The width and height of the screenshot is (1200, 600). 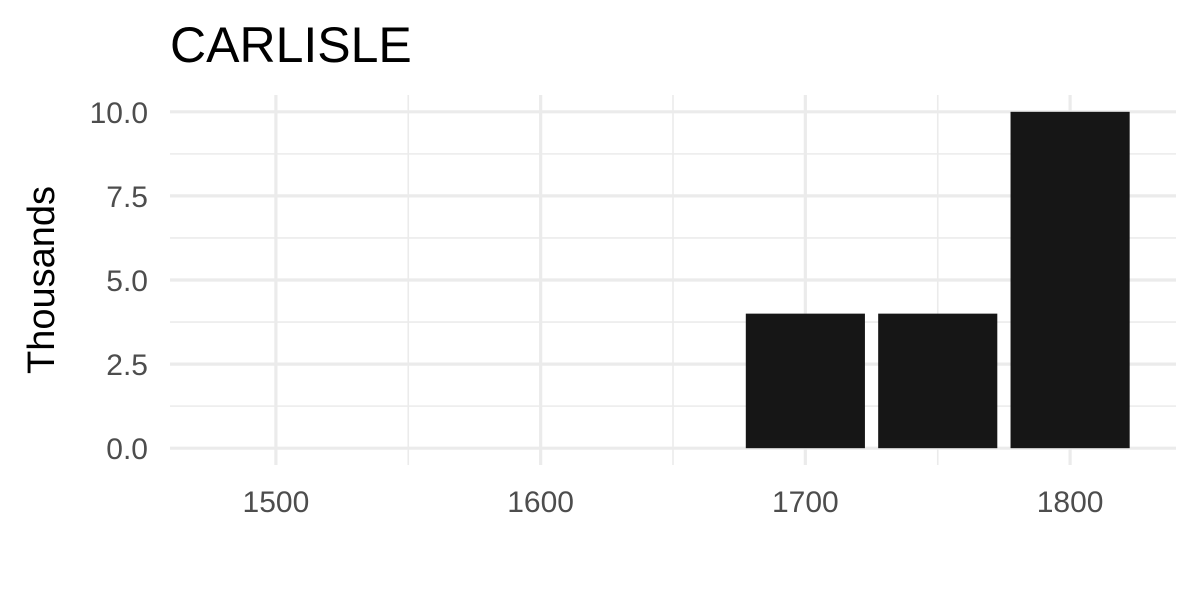 I want to click on x-tick-label: 1800, so click(x=1070, y=502).